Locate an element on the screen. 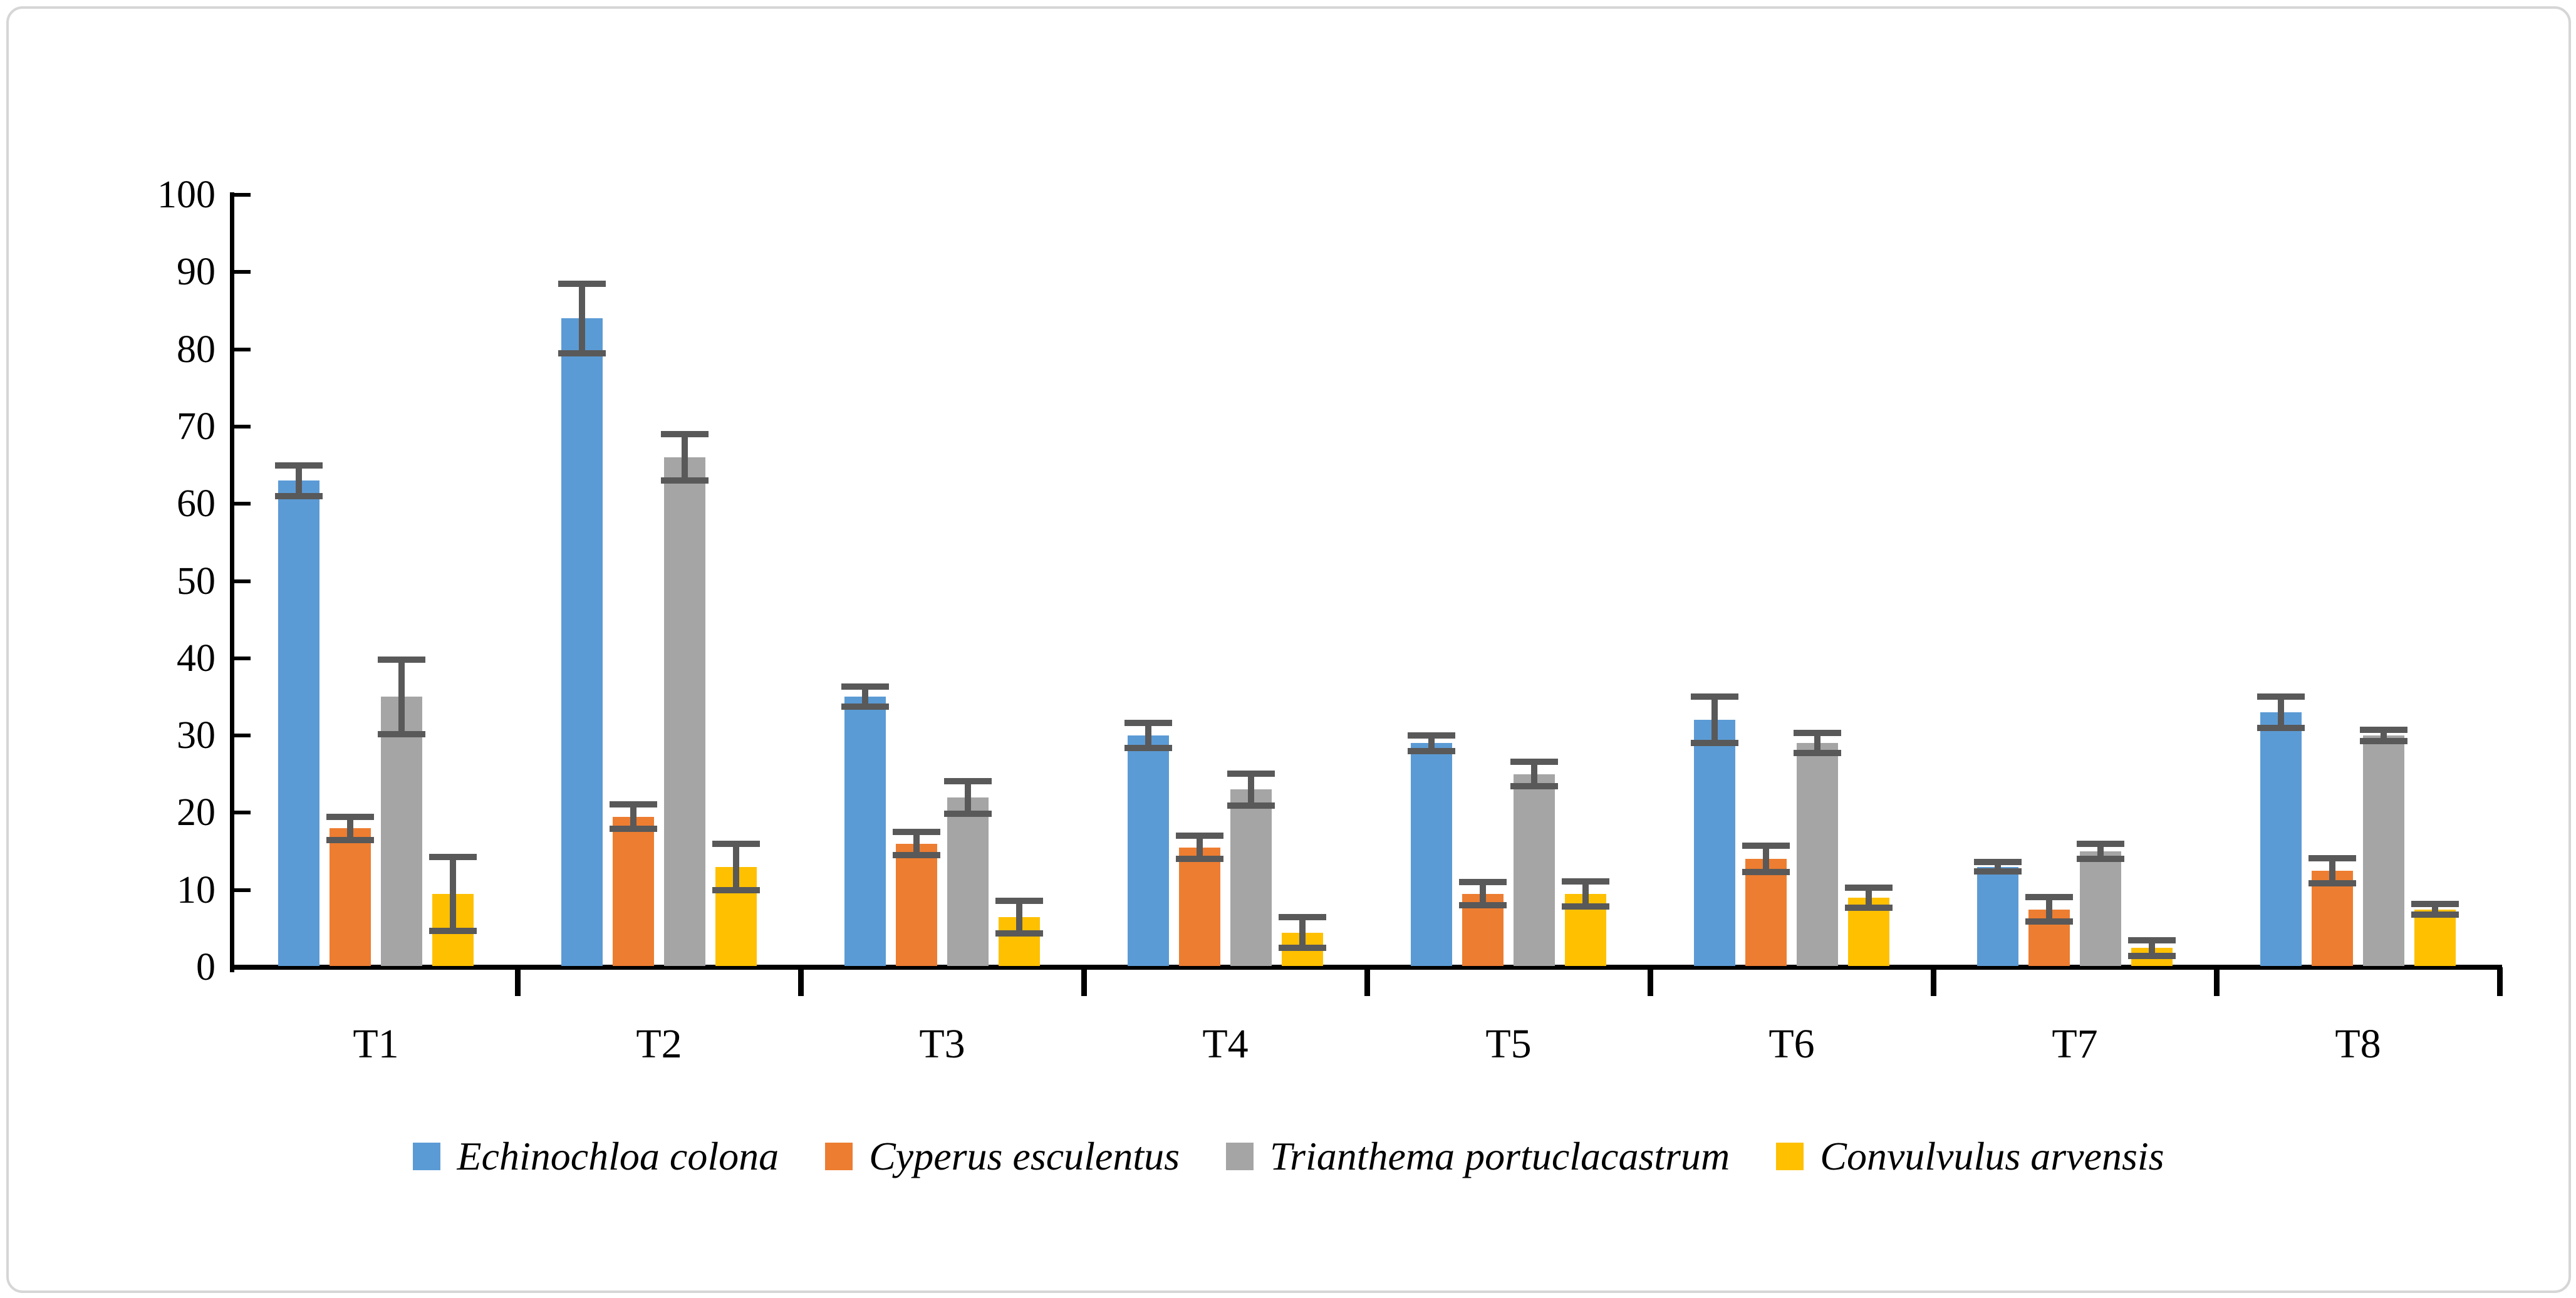  bar-echinochloa-T1 is located at coordinates (298, 723).